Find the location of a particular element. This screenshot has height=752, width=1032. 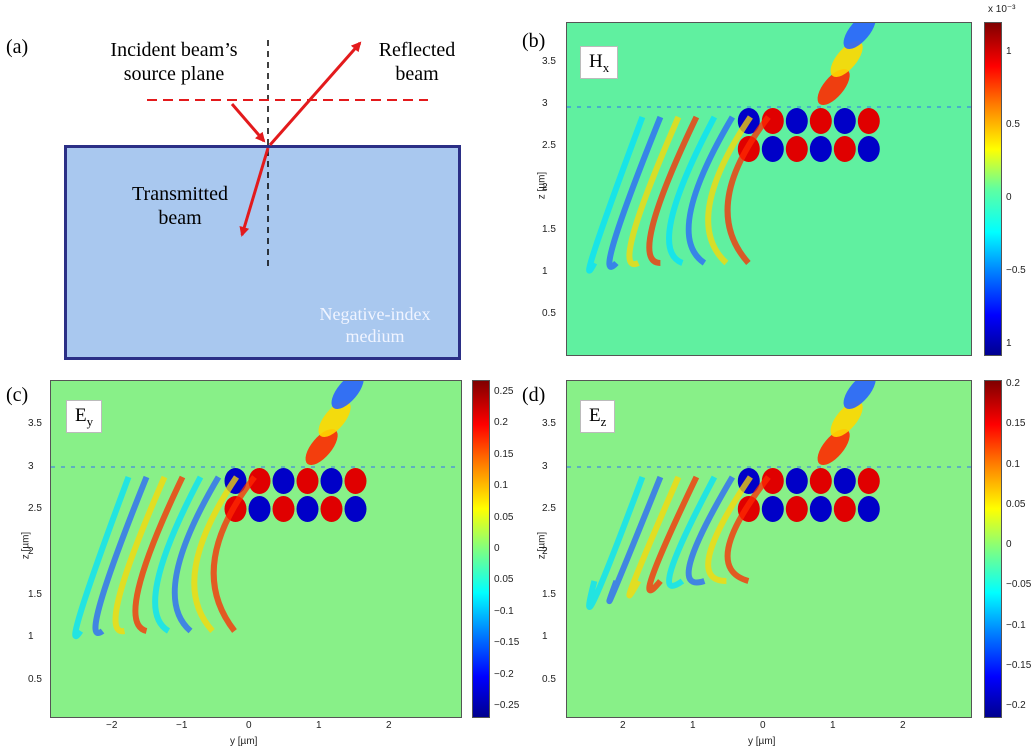

hx-y-tick-1: 3 is located at coordinates (545, 103).